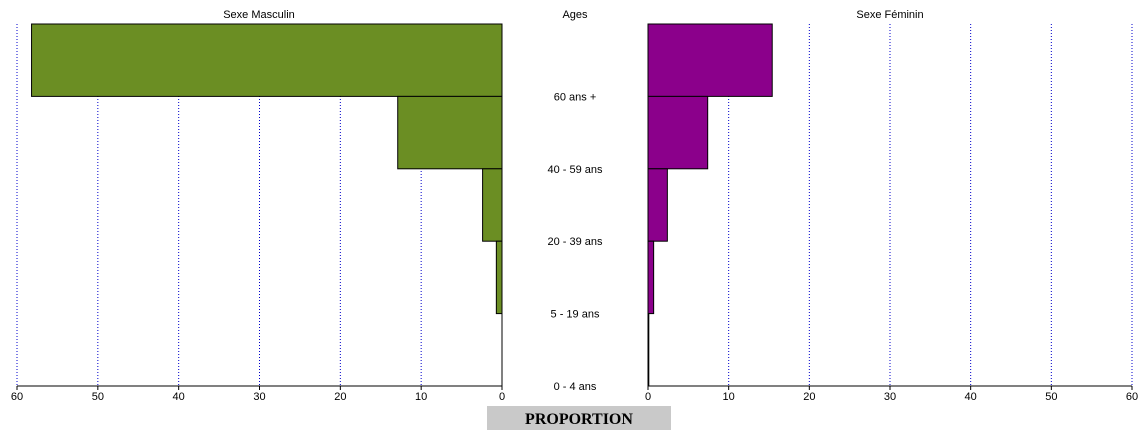 This screenshot has height=433, width=1146. Describe the element at coordinates (179, 397) in the screenshot. I see `male-tick-label: 40` at that location.